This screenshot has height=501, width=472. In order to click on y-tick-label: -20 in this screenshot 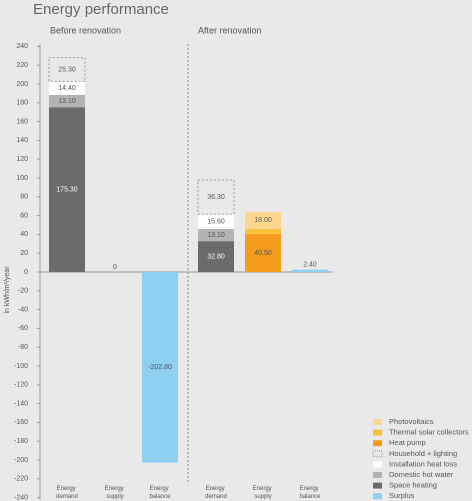, I will do `click(23, 291)`.